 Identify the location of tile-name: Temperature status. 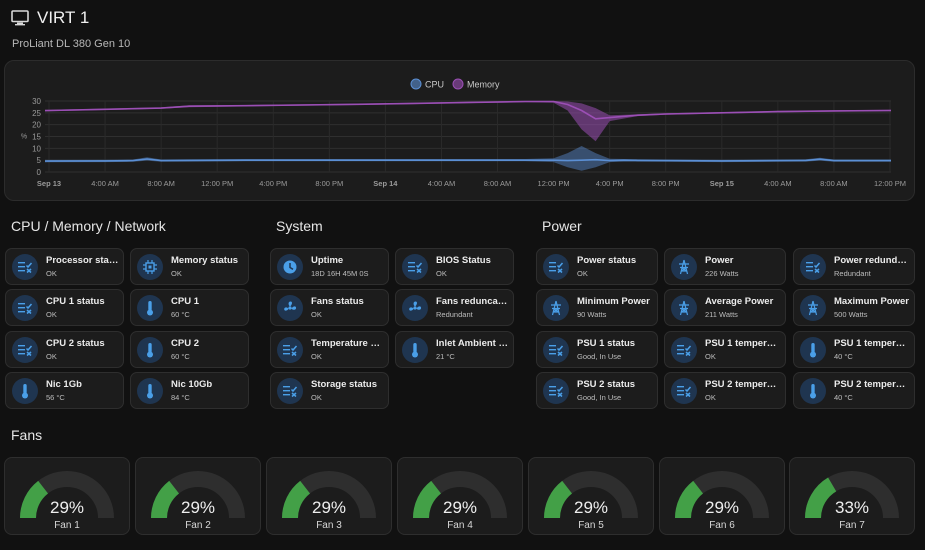
(347, 343).